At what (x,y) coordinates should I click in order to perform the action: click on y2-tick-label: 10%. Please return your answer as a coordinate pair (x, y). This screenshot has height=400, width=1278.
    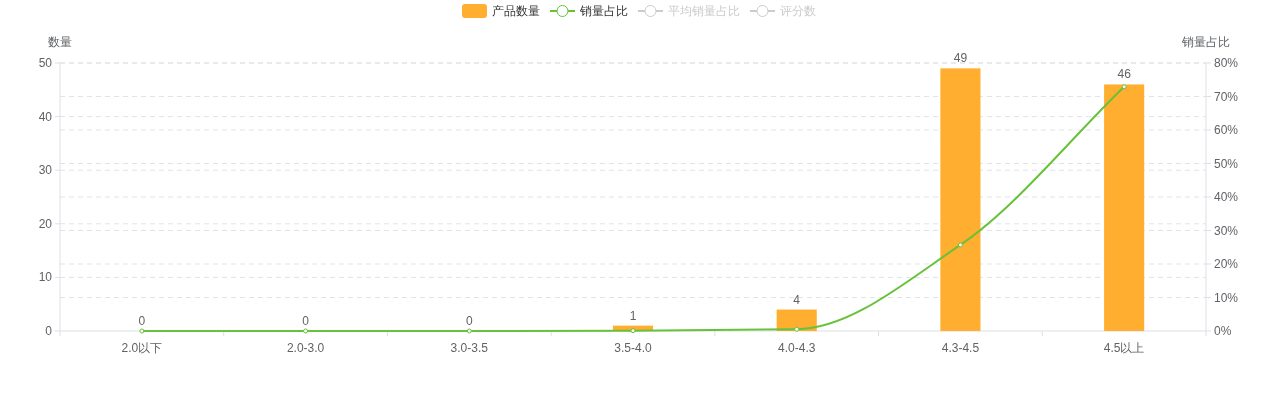
    Looking at the image, I should click on (1226, 297).